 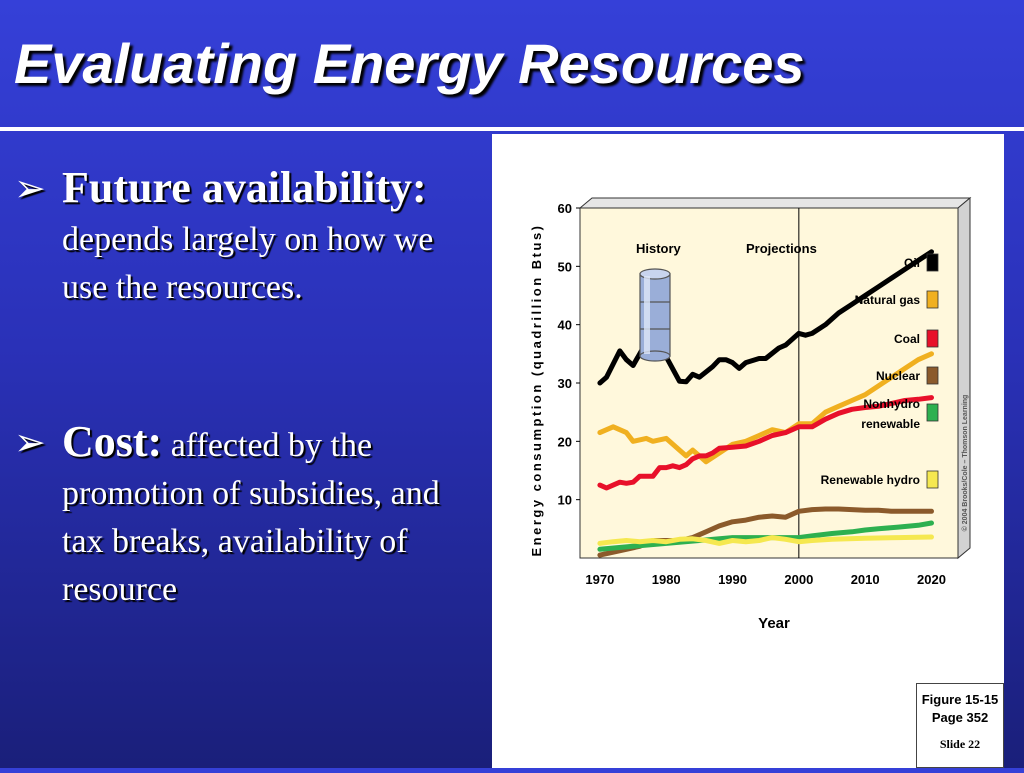 What do you see at coordinates (565, 208) in the screenshot?
I see `y-tick-label: 60` at bounding box center [565, 208].